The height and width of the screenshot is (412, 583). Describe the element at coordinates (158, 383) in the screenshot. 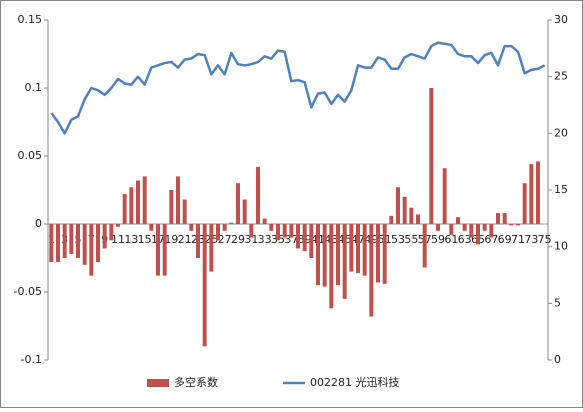

I see `legend-swatch` at that location.